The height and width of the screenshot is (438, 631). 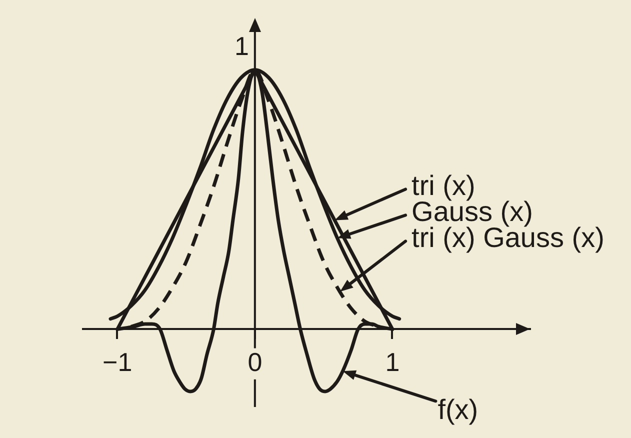 I want to click on x-tick-label: −1, so click(x=117, y=361).